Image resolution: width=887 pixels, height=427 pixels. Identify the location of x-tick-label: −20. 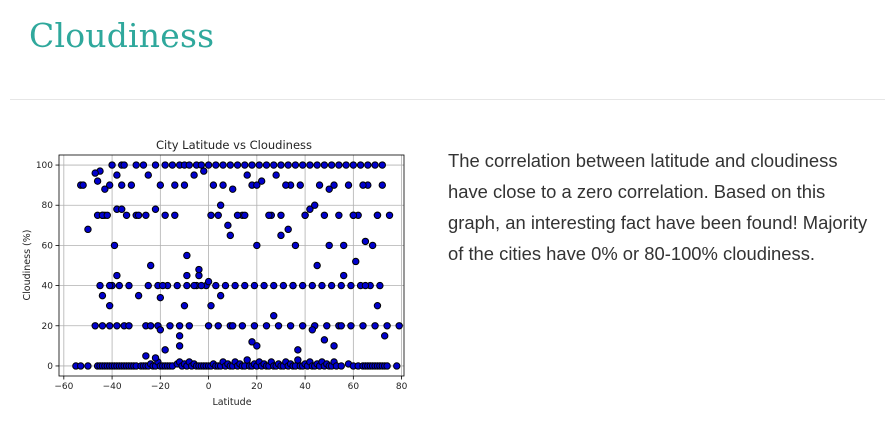
(160, 387).